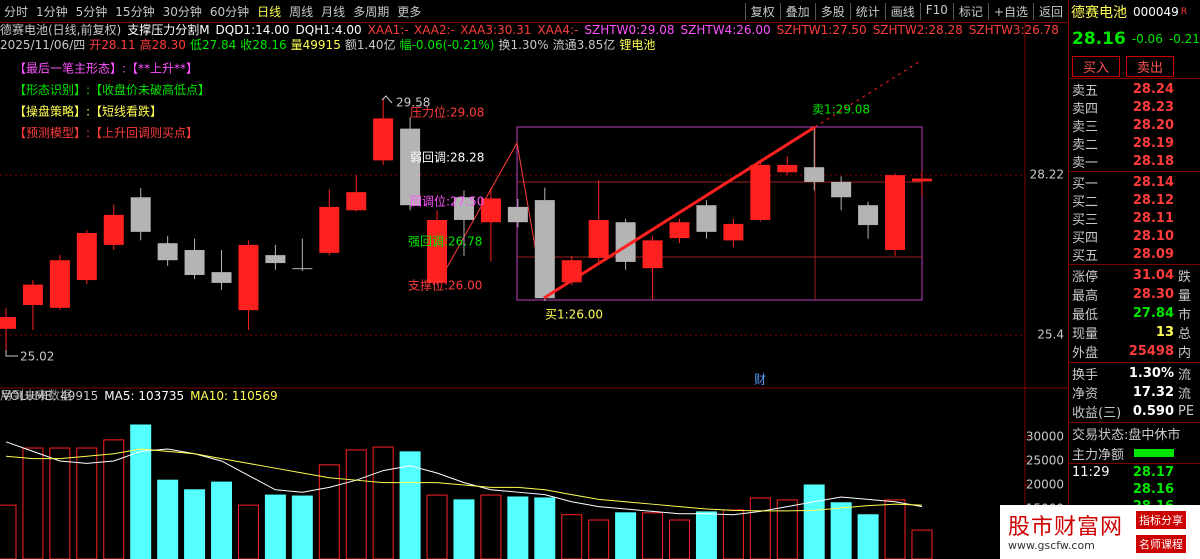 This screenshot has height=559, width=1200. I want to click on stat-value: 27.84, so click(1153, 313).